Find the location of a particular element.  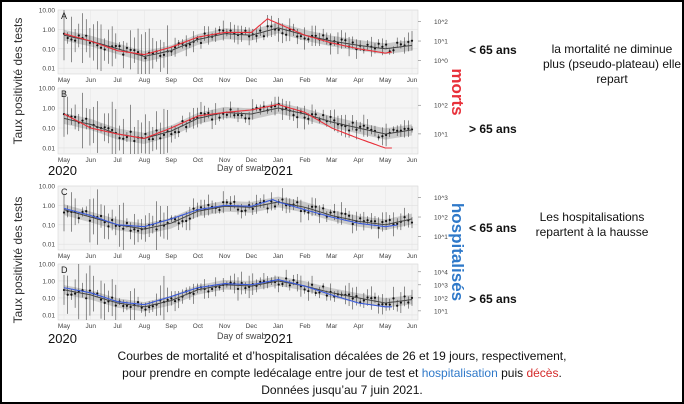

x-tick-label: Dec is located at coordinates (252, 256).